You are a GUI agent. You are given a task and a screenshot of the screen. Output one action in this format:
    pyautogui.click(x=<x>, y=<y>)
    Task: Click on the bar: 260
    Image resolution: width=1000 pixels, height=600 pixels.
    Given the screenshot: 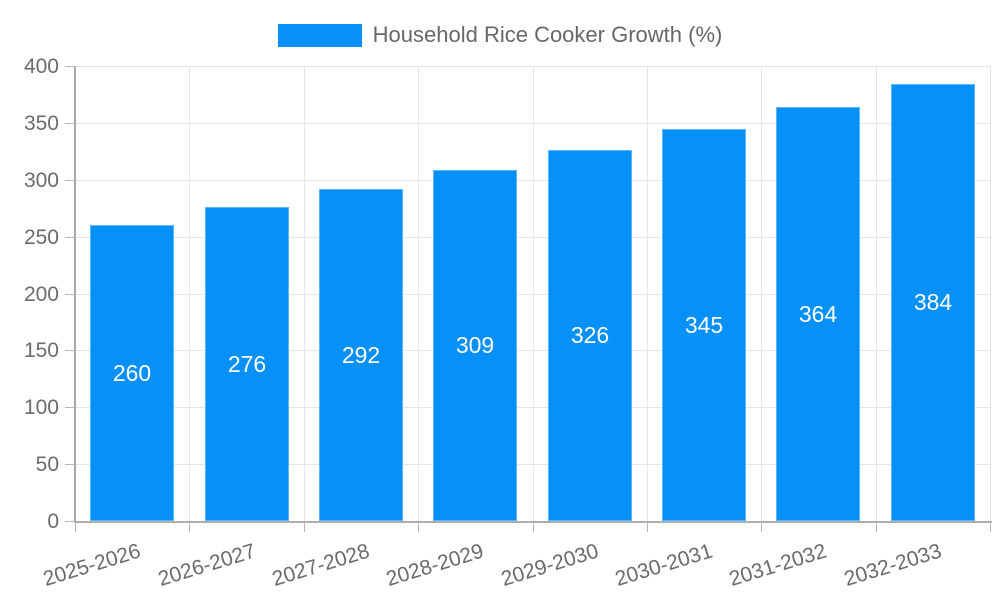 What is the action you would take?
    pyautogui.click(x=132, y=373)
    